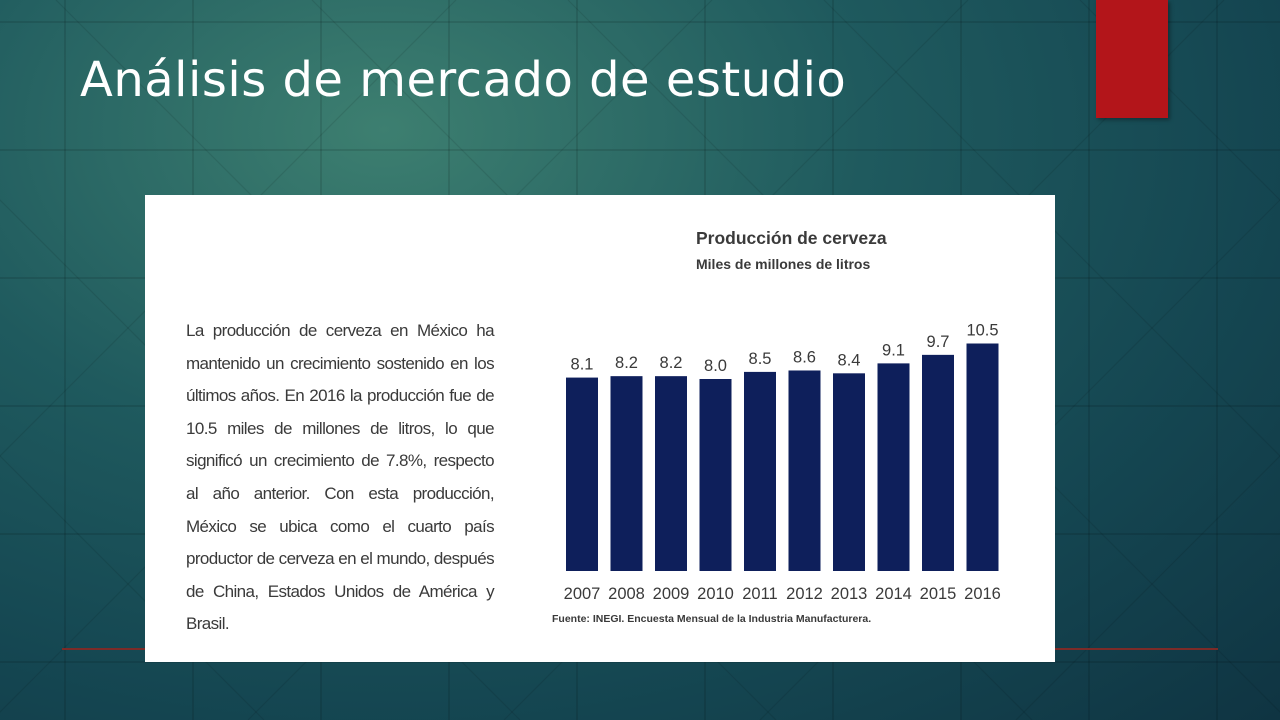 This screenshot has width=1280, height=720. I want to click on data-label-2011: 8.5, so click(760, 359).